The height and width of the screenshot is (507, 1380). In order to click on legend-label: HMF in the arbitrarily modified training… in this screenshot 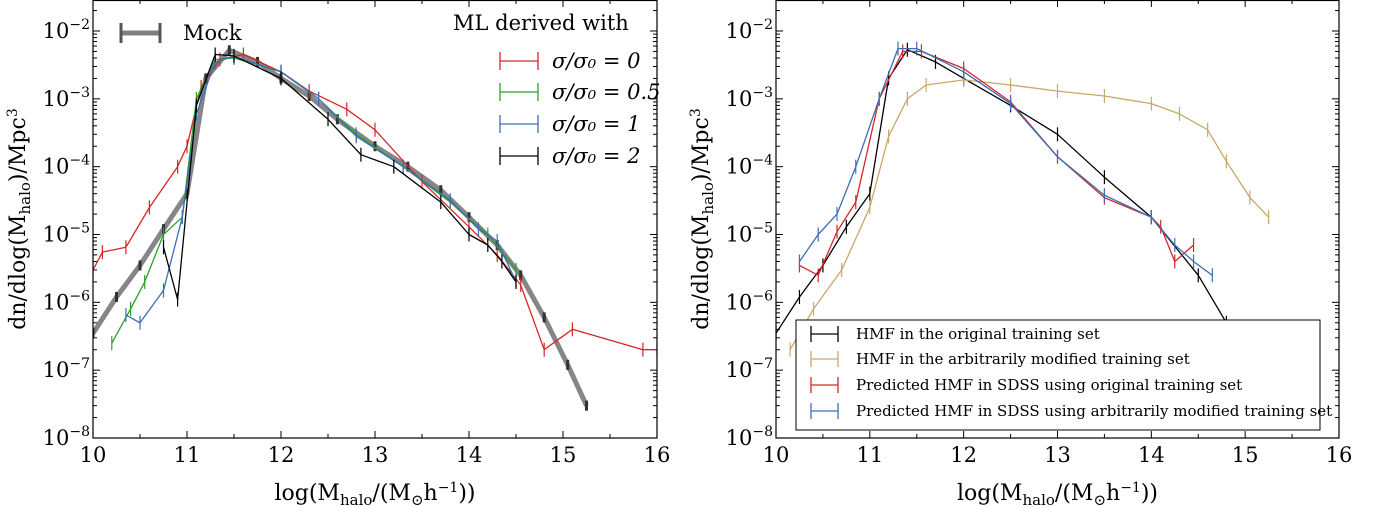, I will do `click(1023, 359)`.